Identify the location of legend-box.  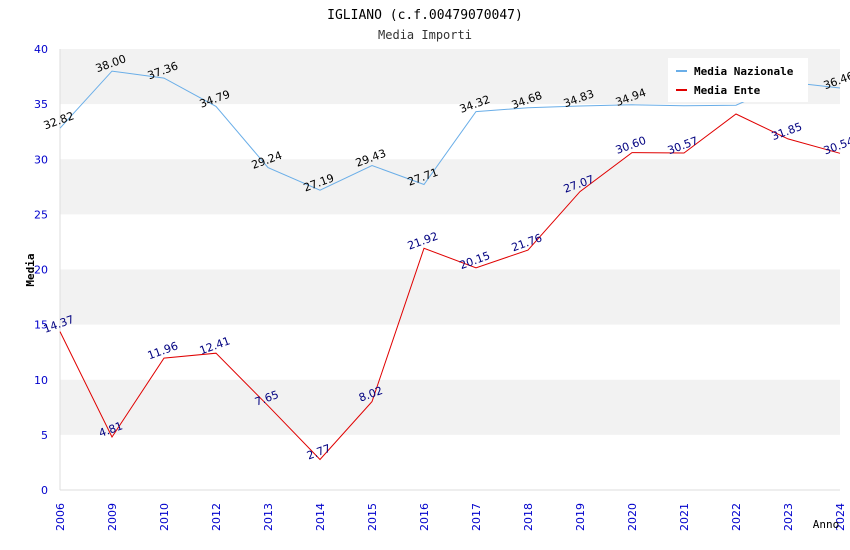
(738, 80).